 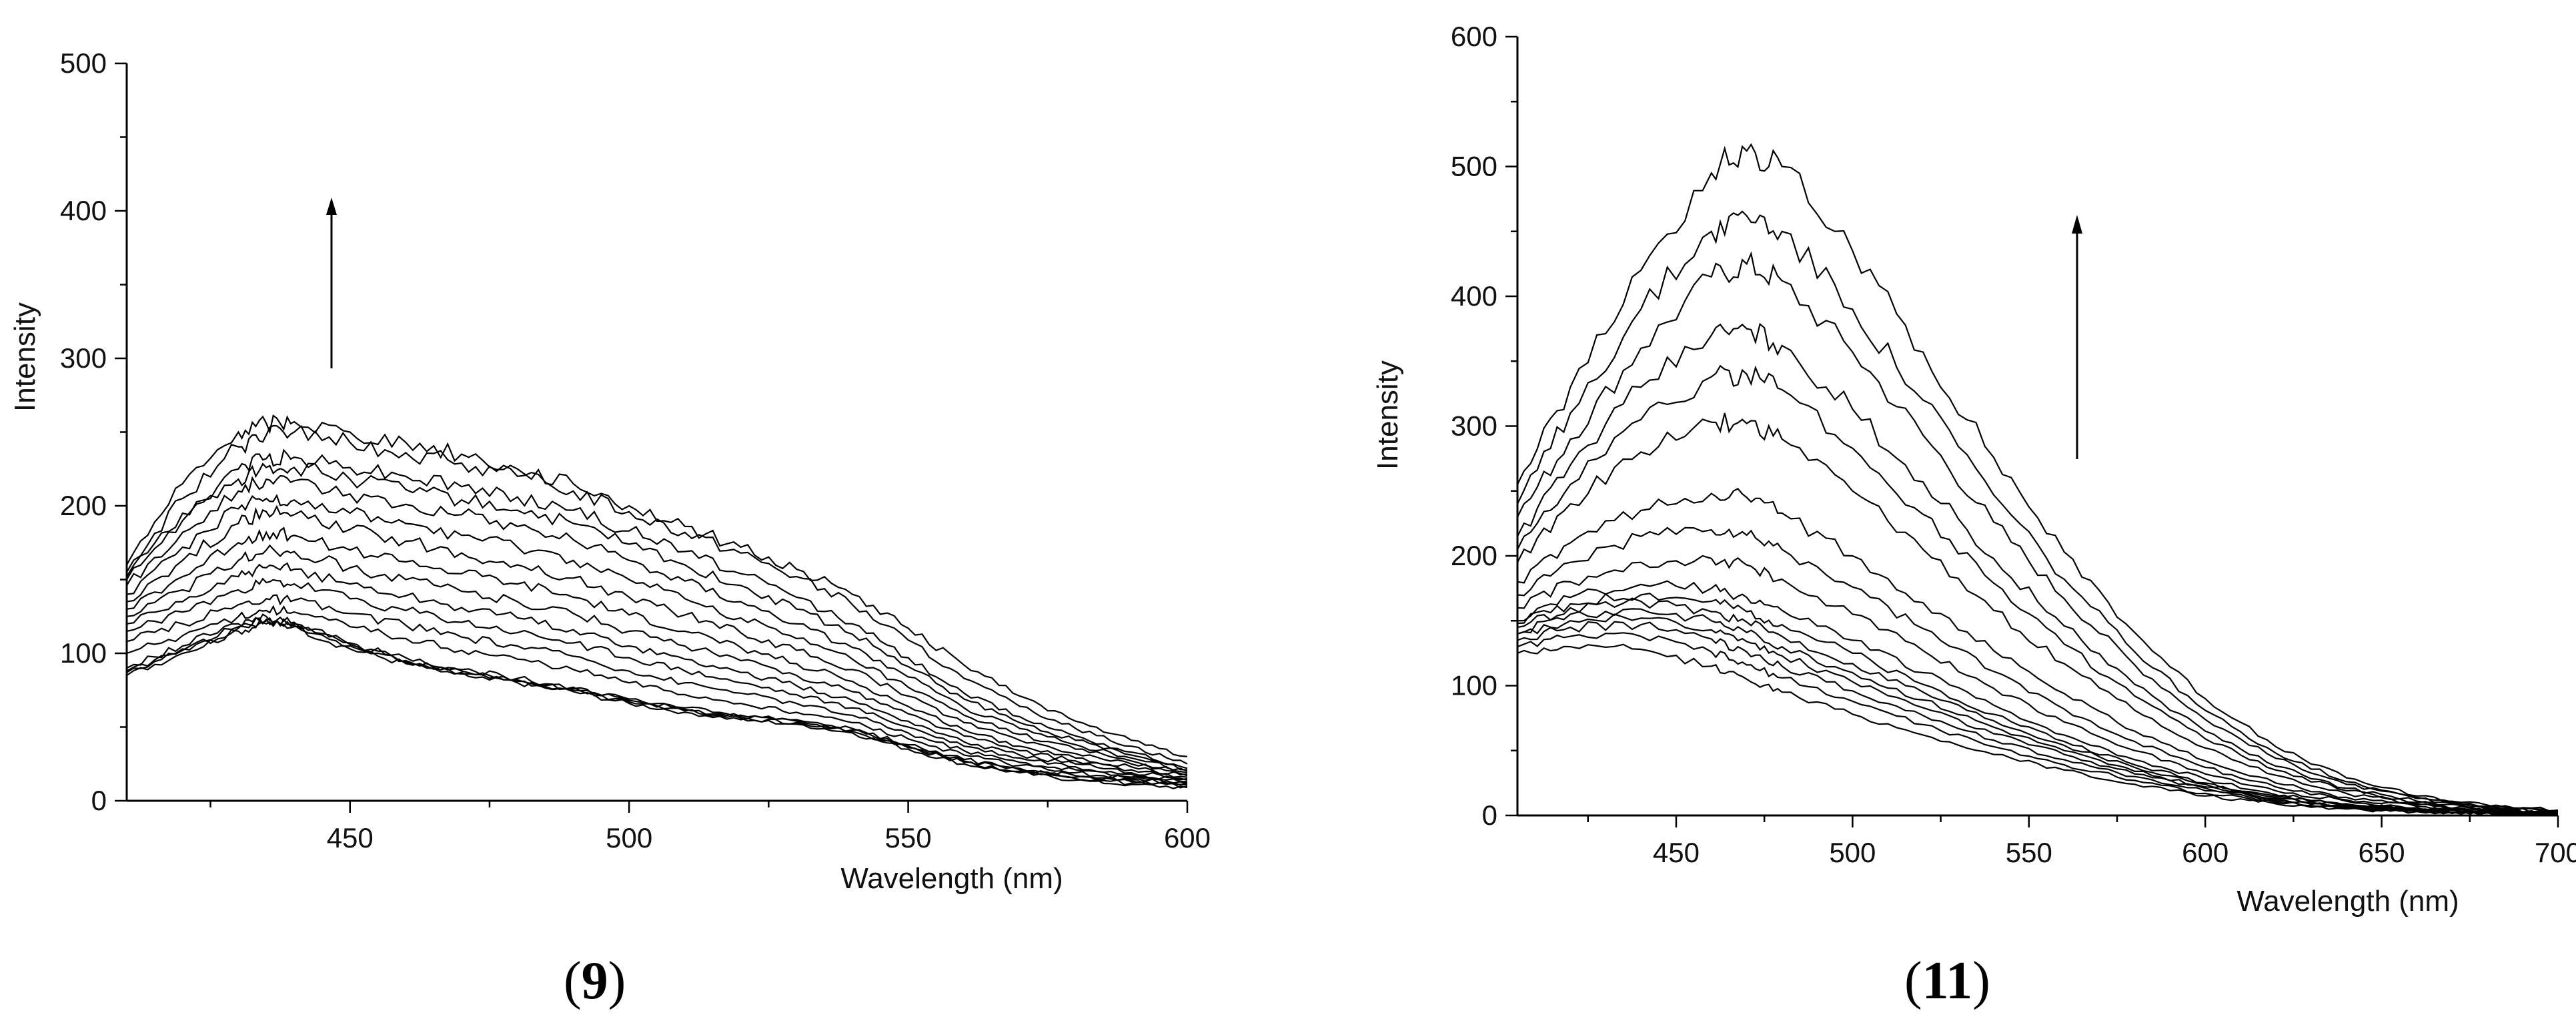 I want to click on chart-11-y-tick-label: 0, so click(x=1489, y=815).